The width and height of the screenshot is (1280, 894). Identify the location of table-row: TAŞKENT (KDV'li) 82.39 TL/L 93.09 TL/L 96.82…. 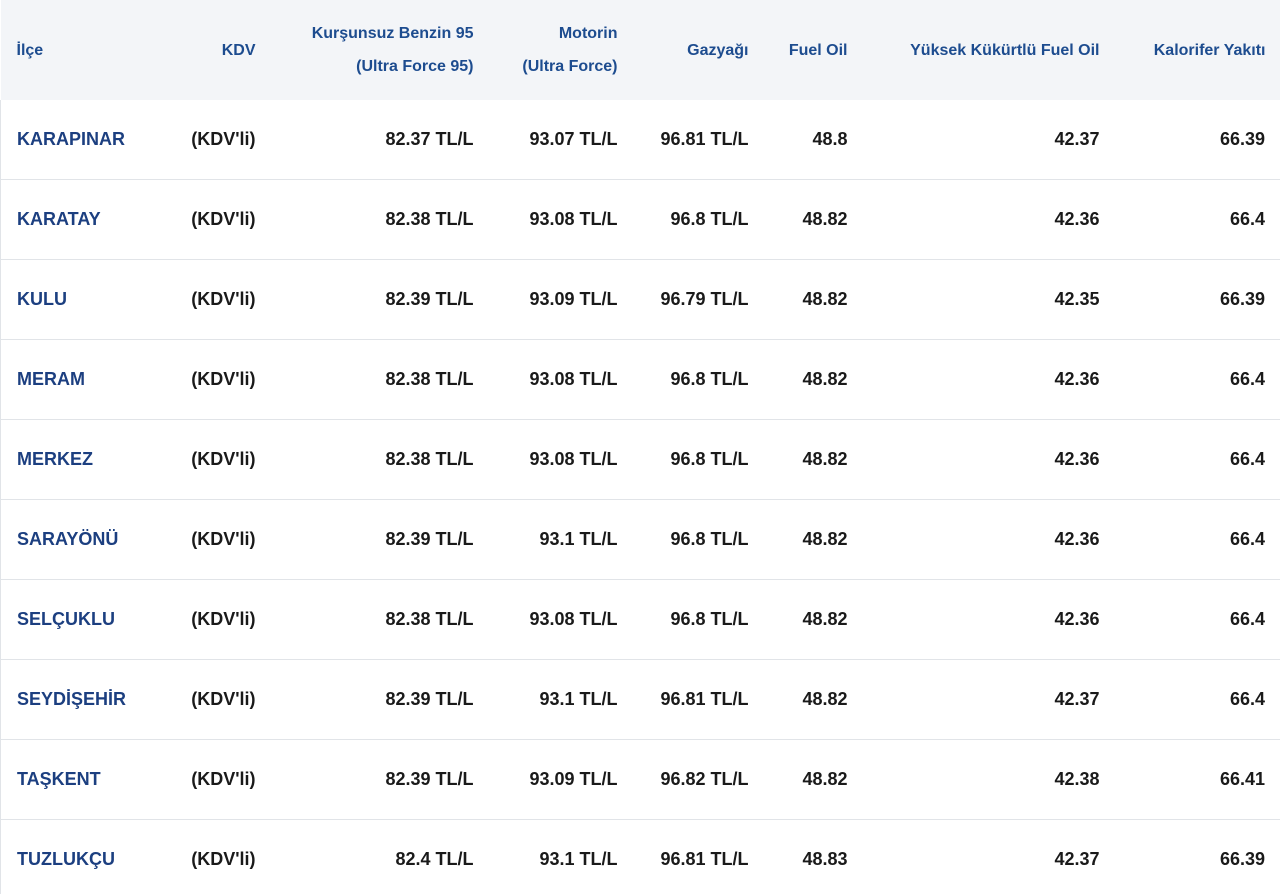
(640, 779).